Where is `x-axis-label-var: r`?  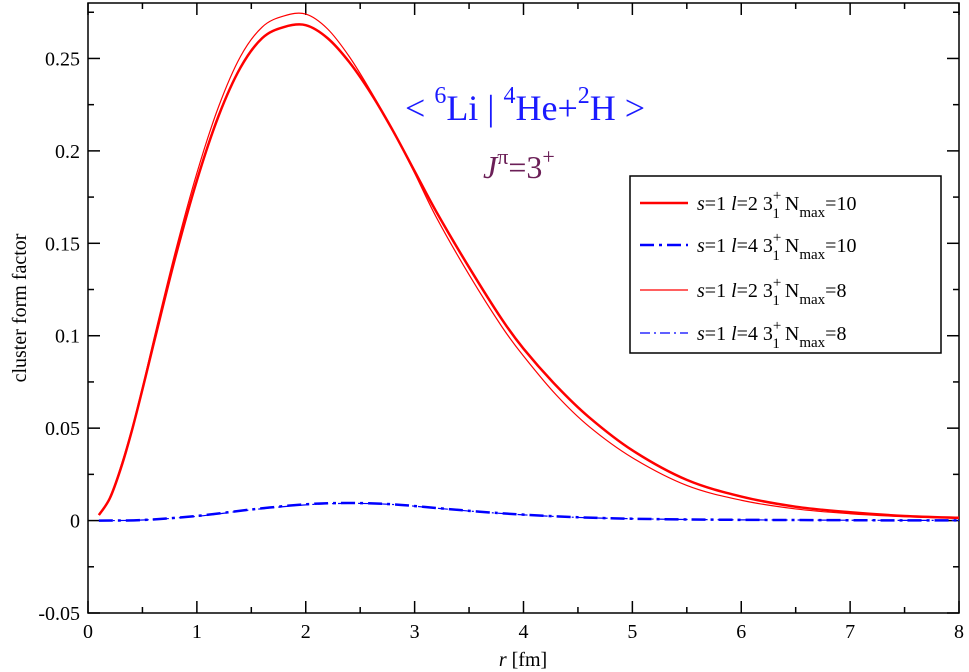
x-axis-label-var: r is located at coordinates (503, 660).